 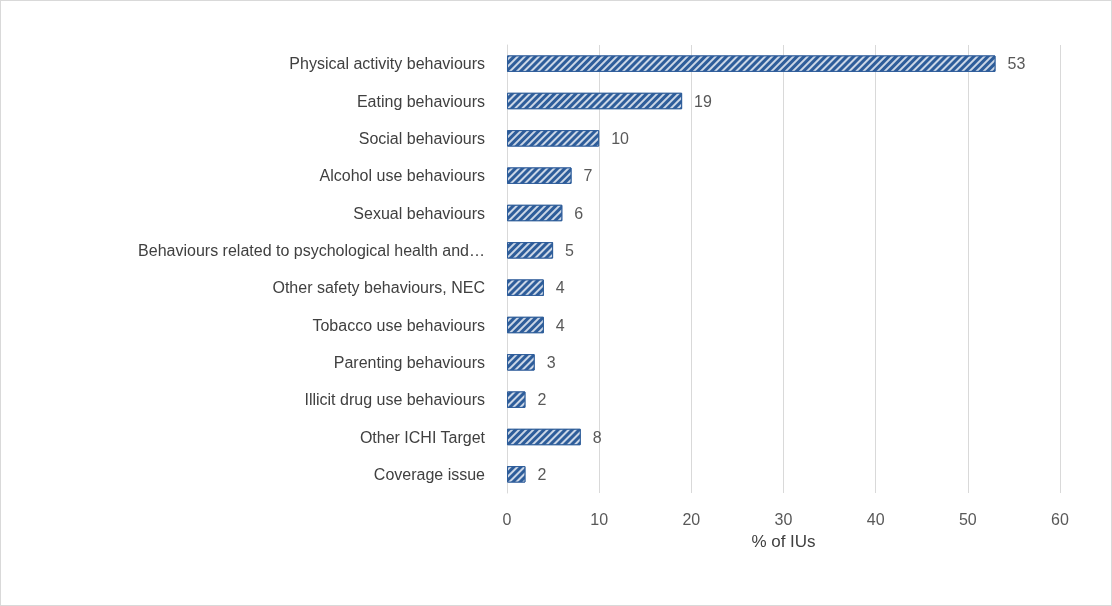 I want to click on y-tick-label: Illicit drug use behaviours, so click(x=394, y=400).